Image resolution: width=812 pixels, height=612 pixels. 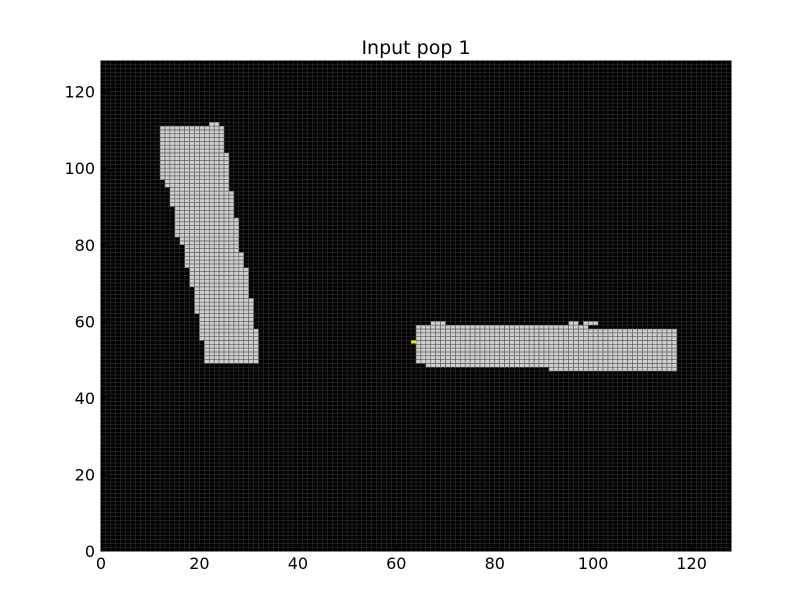 What do you see at coordinates (413, 342) in the screenshot?
I see `highlighted-cell` at bounding box center [413, 342].